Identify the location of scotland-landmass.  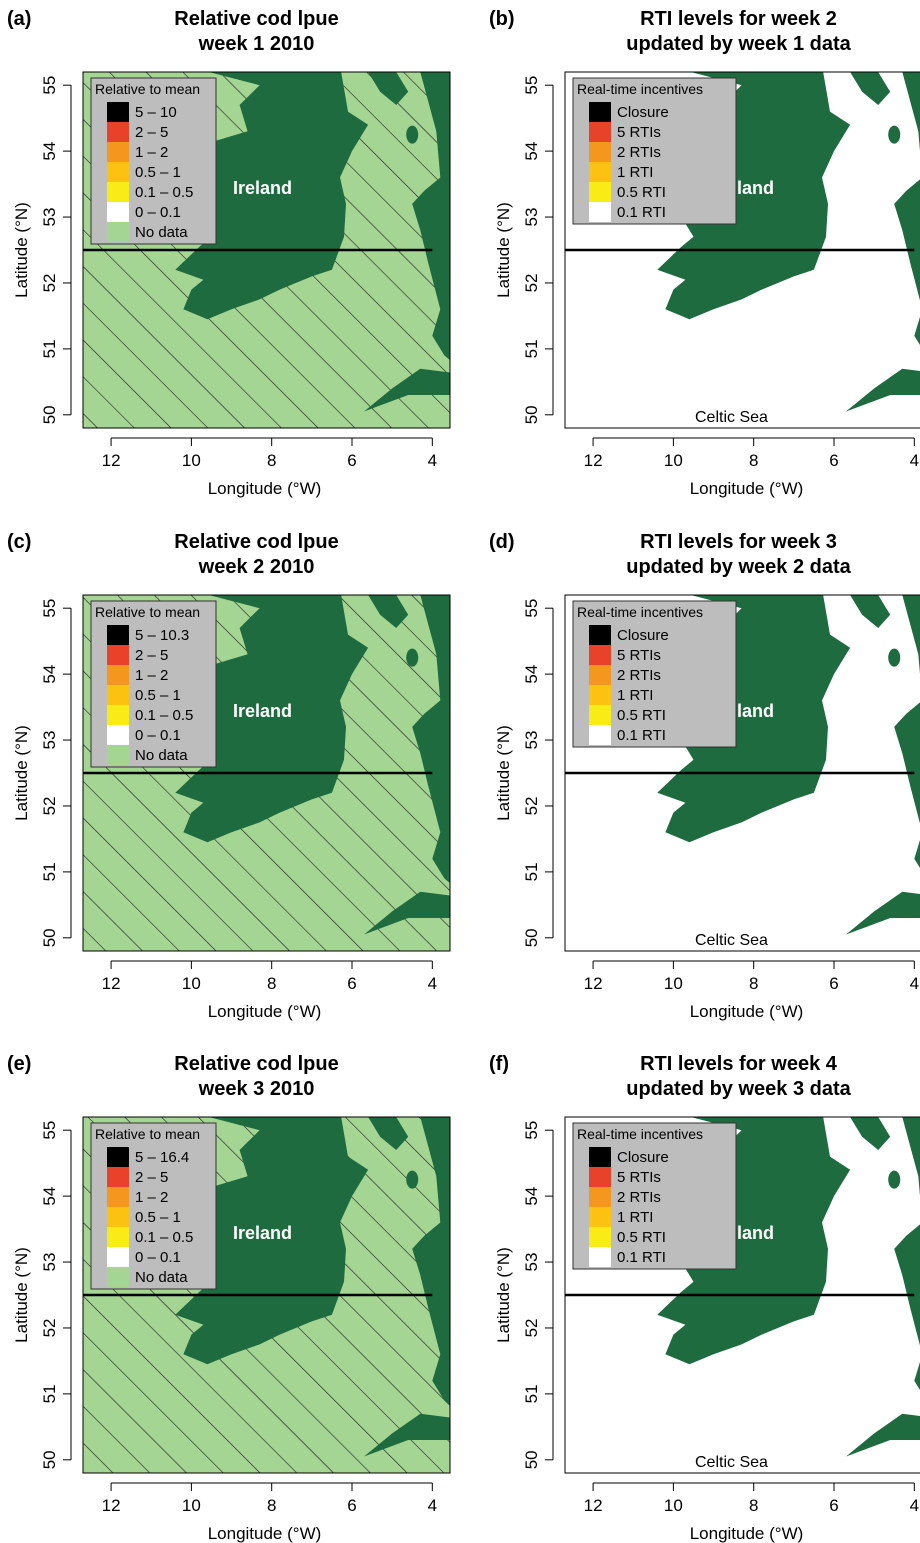
(388, 611).